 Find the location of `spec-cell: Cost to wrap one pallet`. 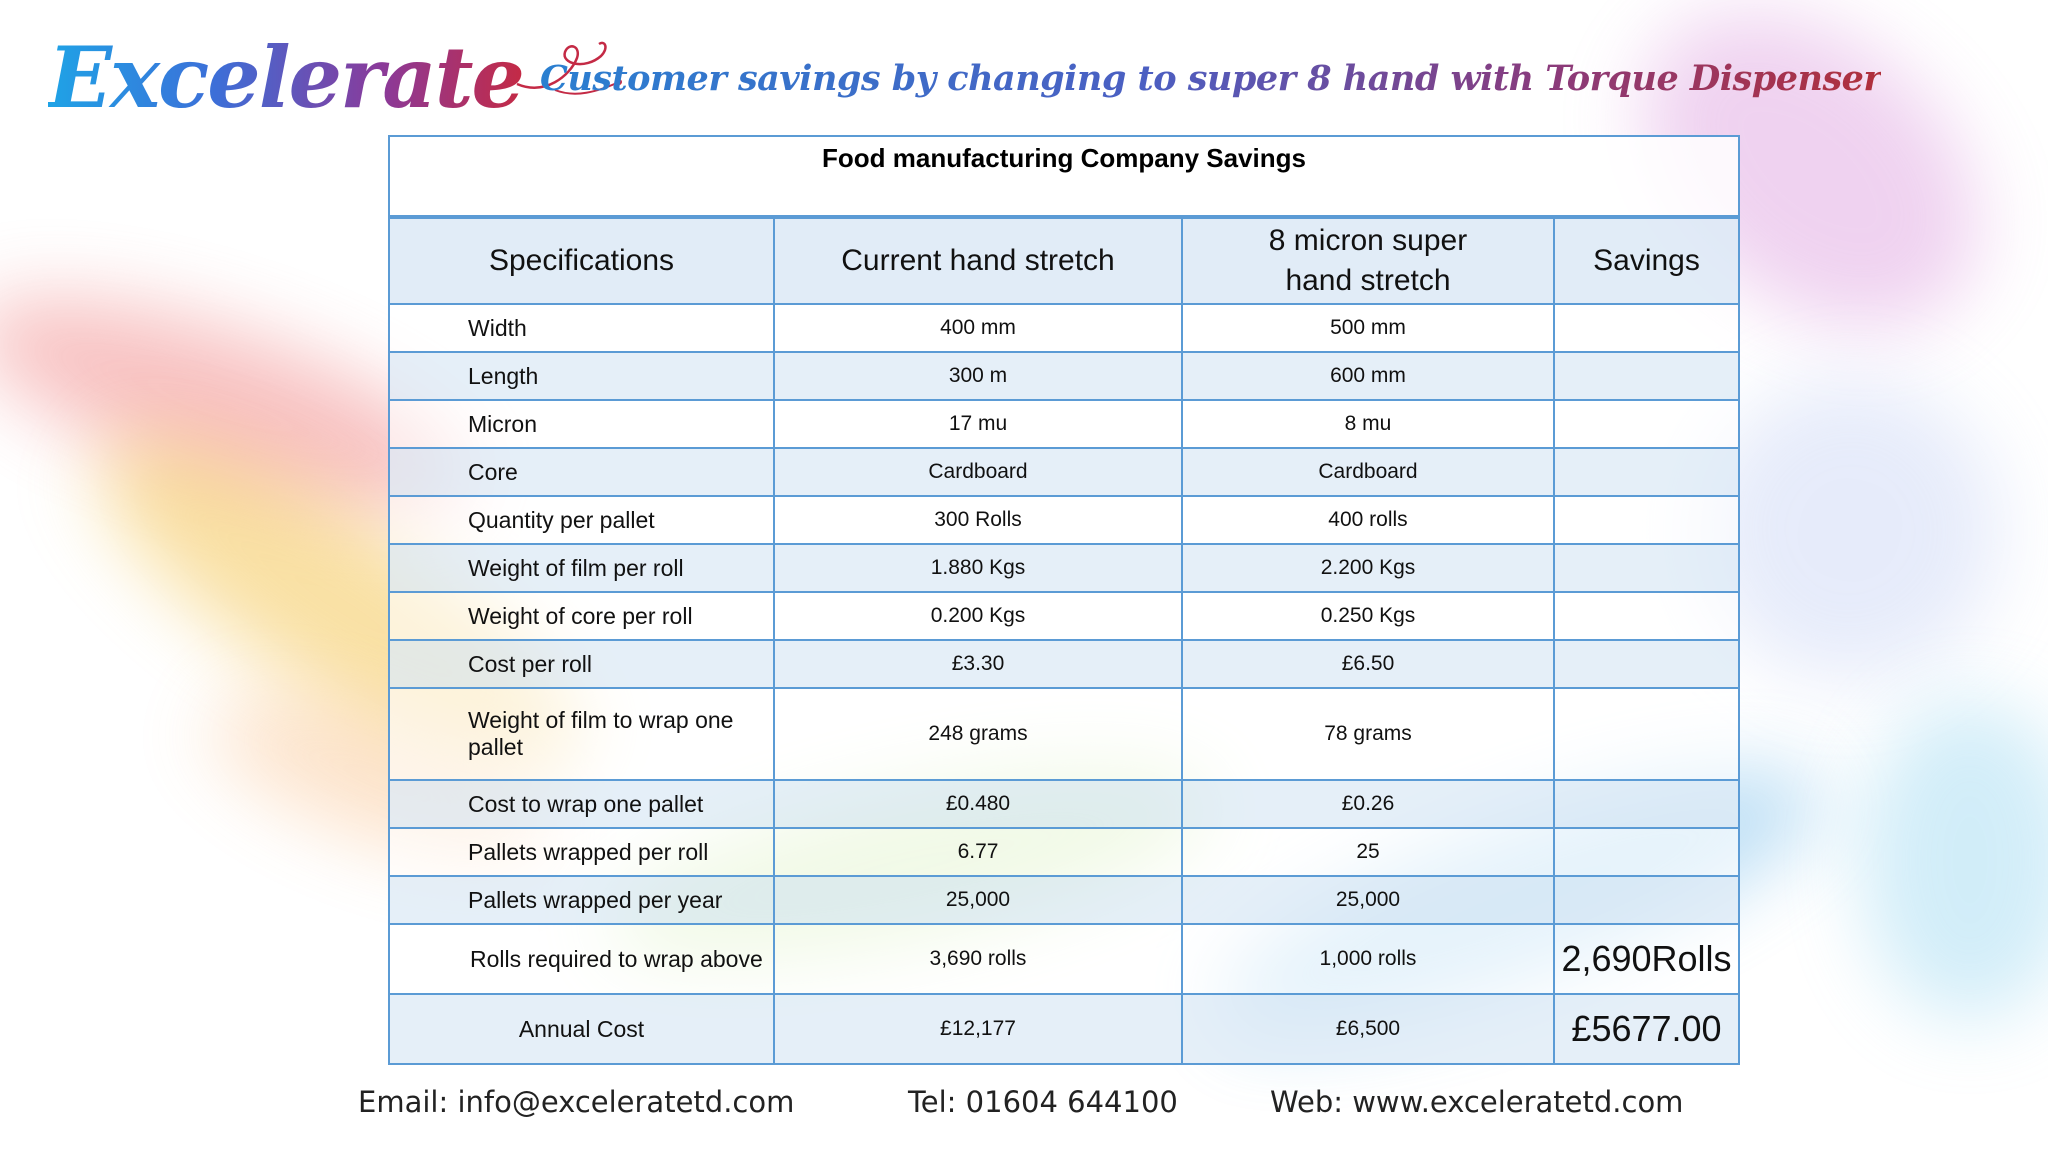

spec-cell: Cost to wrap one pallet is located at coordinates (581, 804).